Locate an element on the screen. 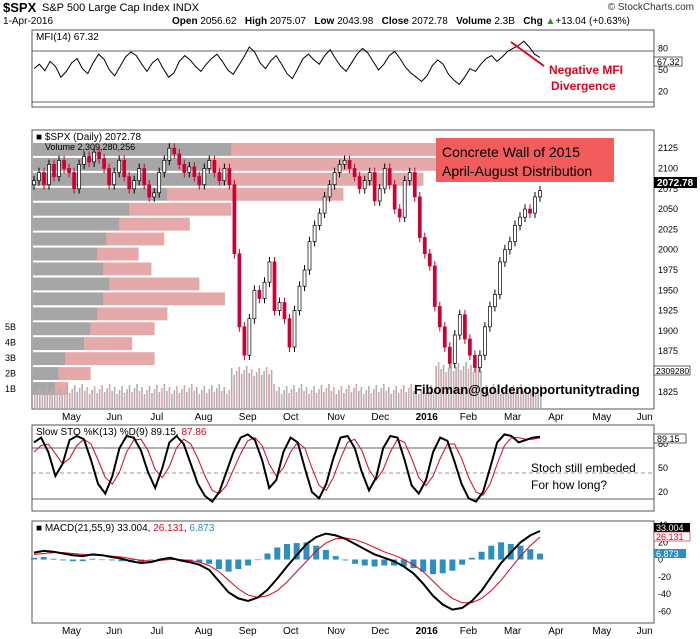 This screenshot has width=700, height=639. high-value: 2075.07 is located at coordinates (287, 21).